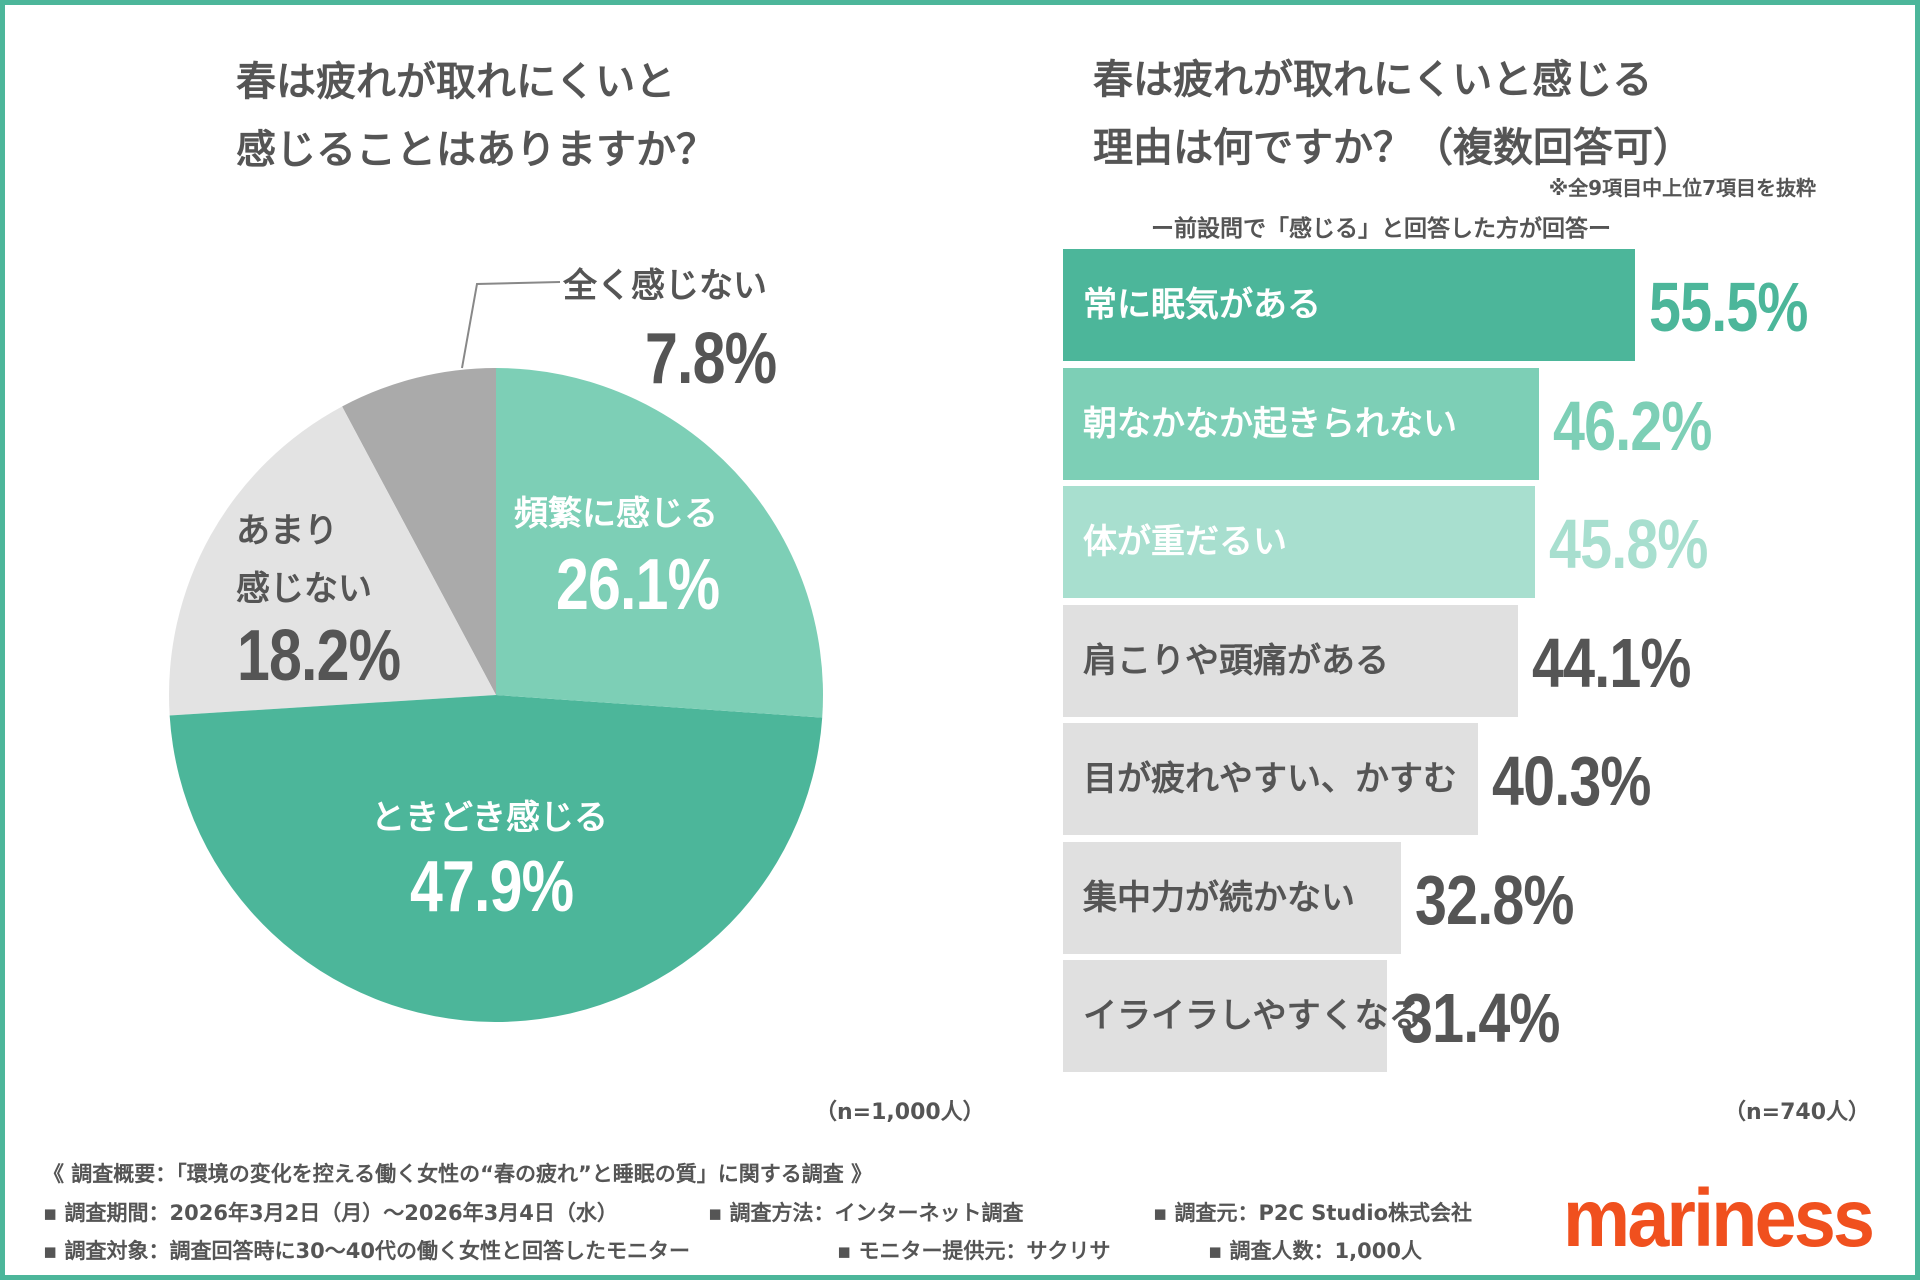 The image size is (1920, 1280). I want to click on bar-label: 体が重だるい, so click(1185, 542).